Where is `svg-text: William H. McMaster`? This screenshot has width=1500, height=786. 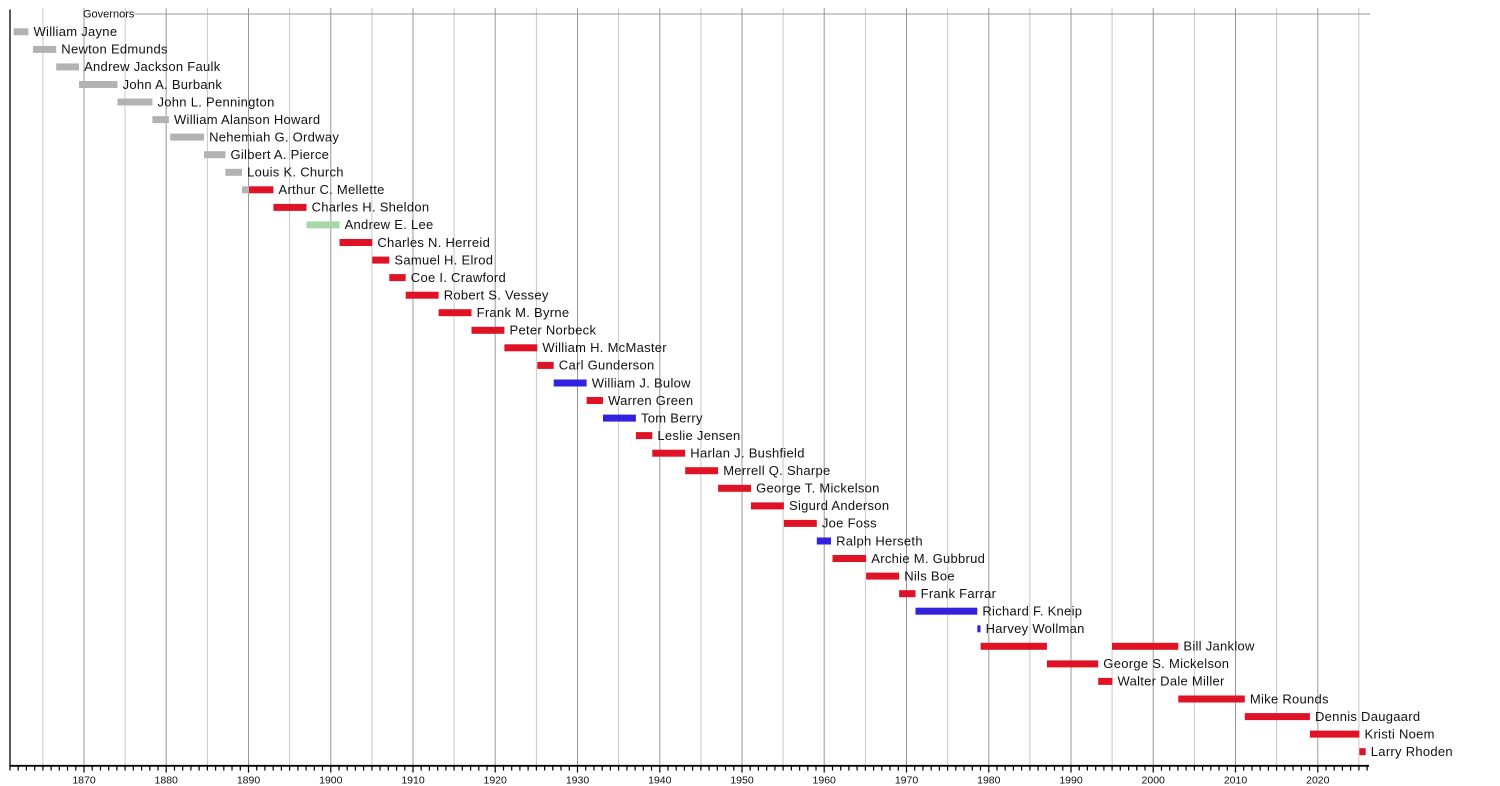 svg-text: William H. McMaster is located at coordinates (604, 347).